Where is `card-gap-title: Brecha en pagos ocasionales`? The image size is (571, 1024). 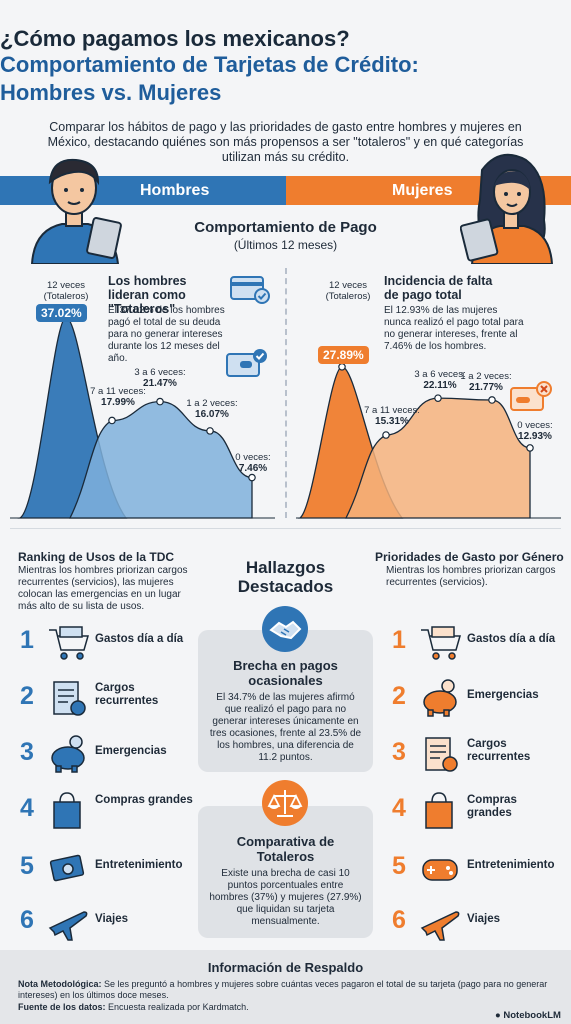
card-gap-title: Brecha en pagos ocasionales is located at coordinates (285, 673).